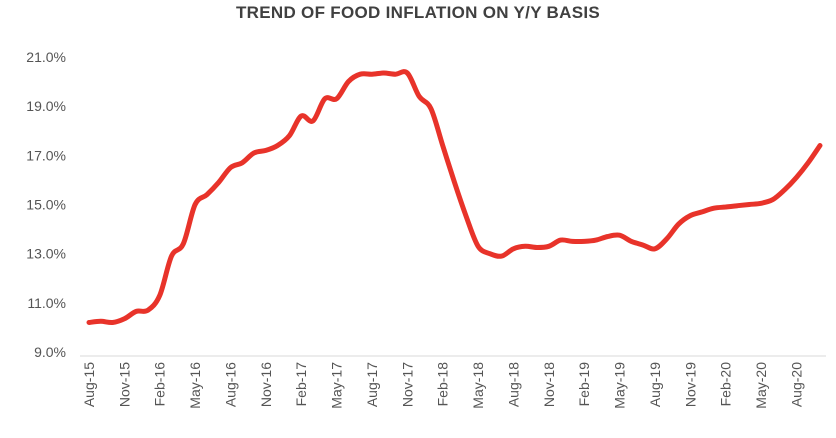 Image resolution: width=836 pixels, height=438 pixels. I want to click on x-tick-label: Aug-16, so click(230, 384).